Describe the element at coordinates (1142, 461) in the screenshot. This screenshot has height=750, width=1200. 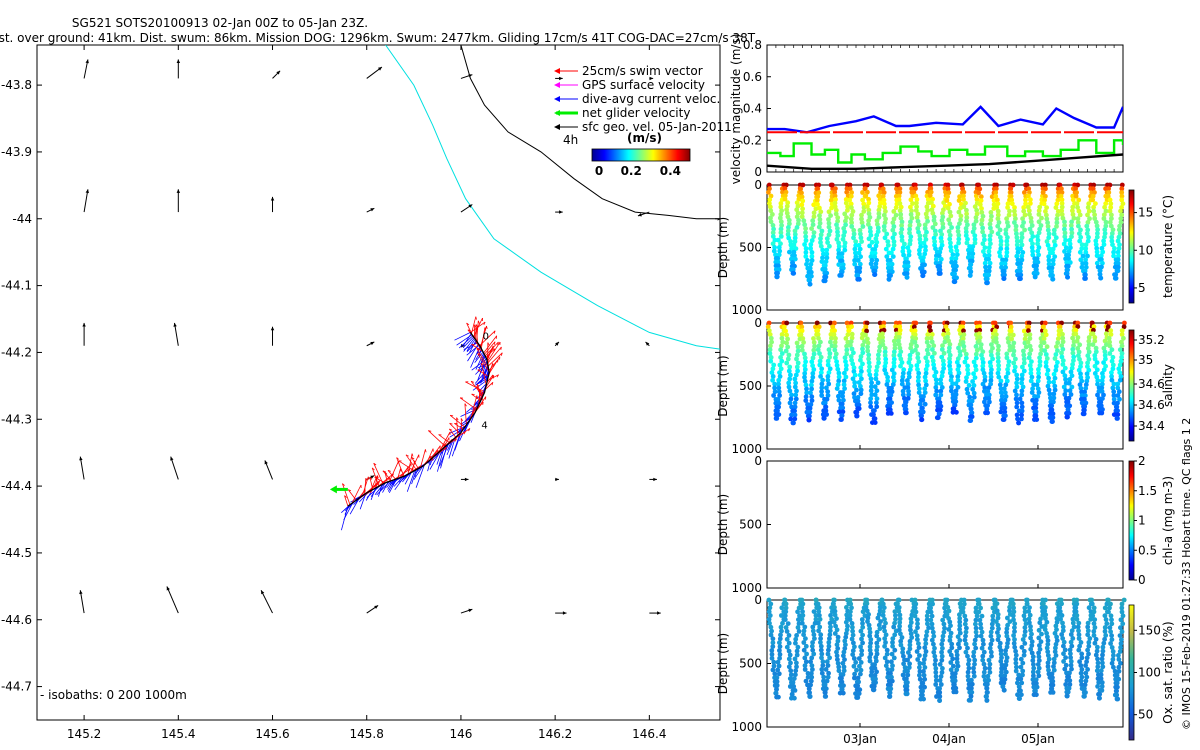
I see `chlorophyll-colorbar-tick-label: 2` at that location.